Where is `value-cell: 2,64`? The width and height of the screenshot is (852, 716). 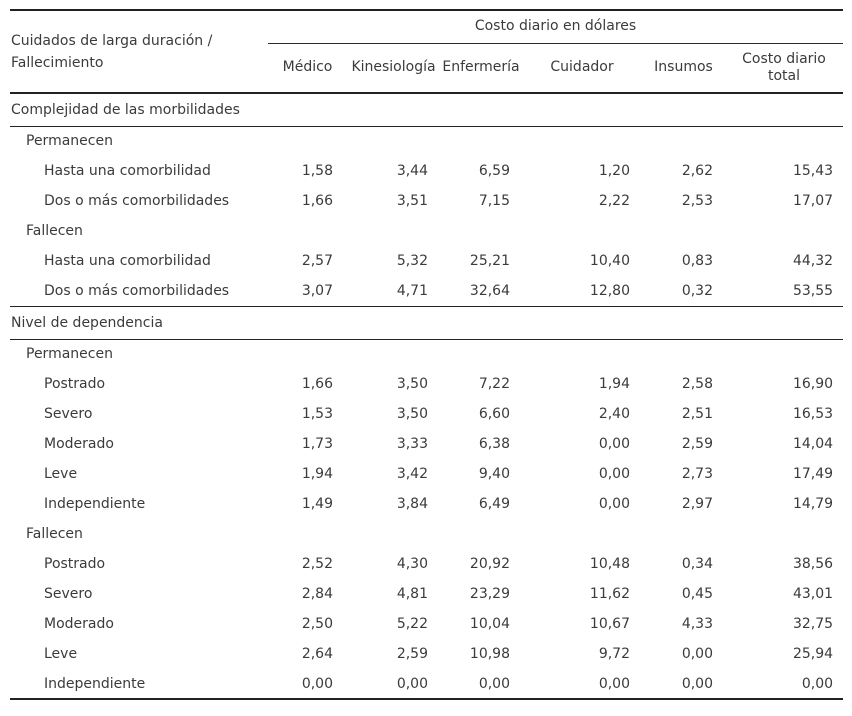
value-cell: 2,64 is located at coordinates (317, 654).